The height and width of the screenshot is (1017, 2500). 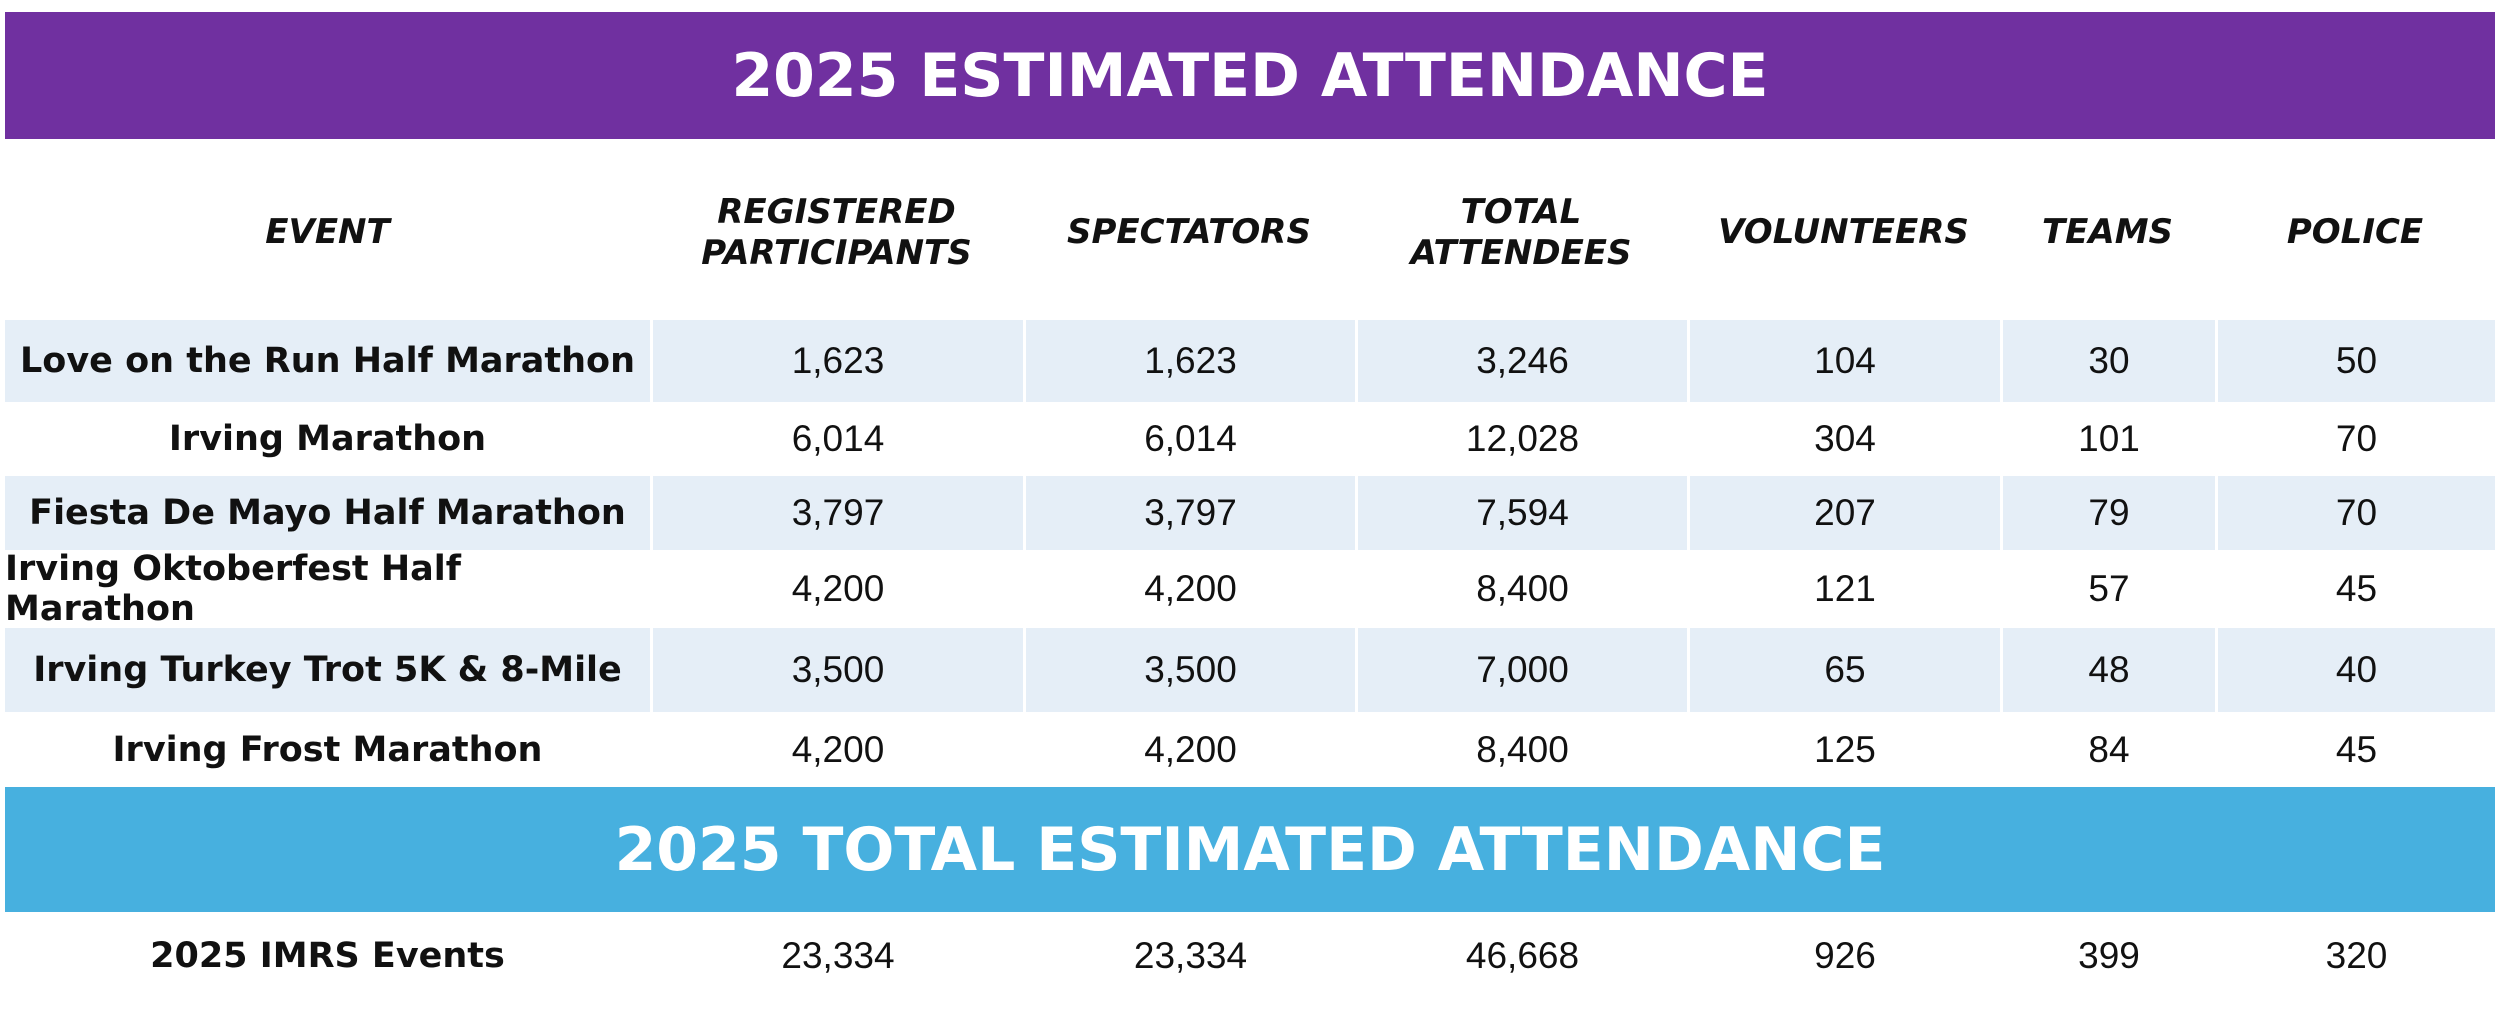 I want to click on teams-cell: 57, so click(x=2109, y=588).